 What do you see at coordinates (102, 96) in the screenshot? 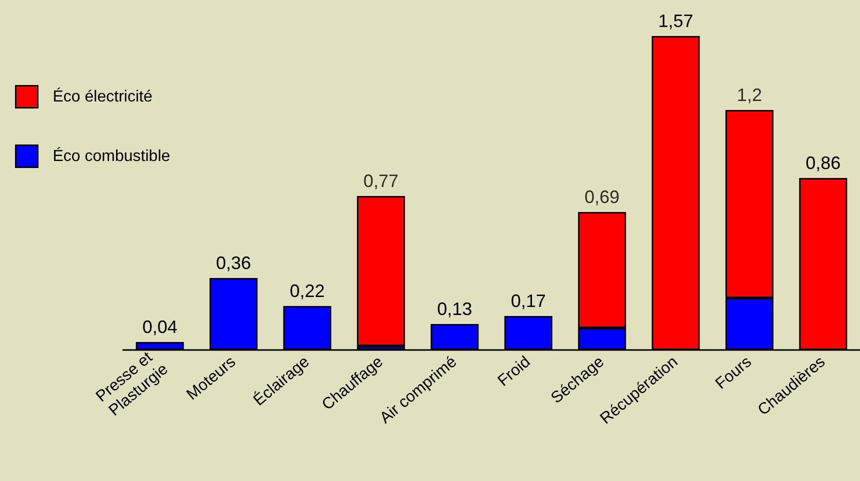
I see `legend-label: Éco électricité` at bounding box center [102, 96].